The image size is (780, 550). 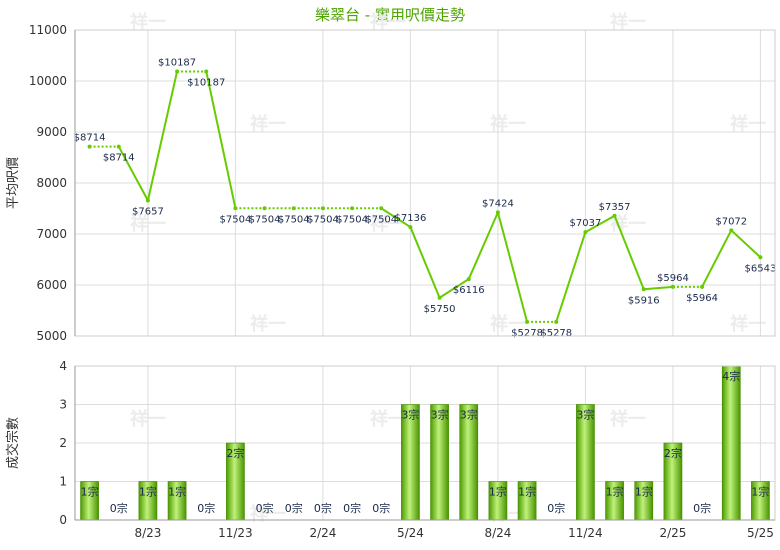 I want to click on x-tick-label: 5/24, so click(x=410, y=533).